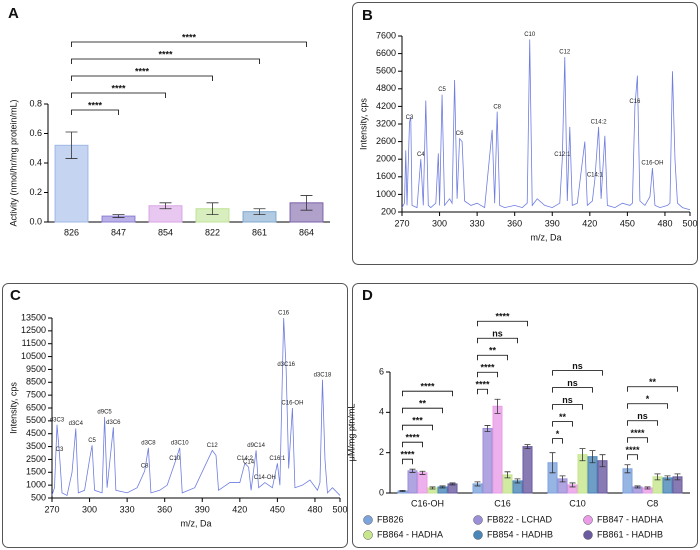 The height and width of the screenshot is (550, 700). Describe the element at coordinates (417, 421) in the screenshot. I see `significance-label: ***` at that location.